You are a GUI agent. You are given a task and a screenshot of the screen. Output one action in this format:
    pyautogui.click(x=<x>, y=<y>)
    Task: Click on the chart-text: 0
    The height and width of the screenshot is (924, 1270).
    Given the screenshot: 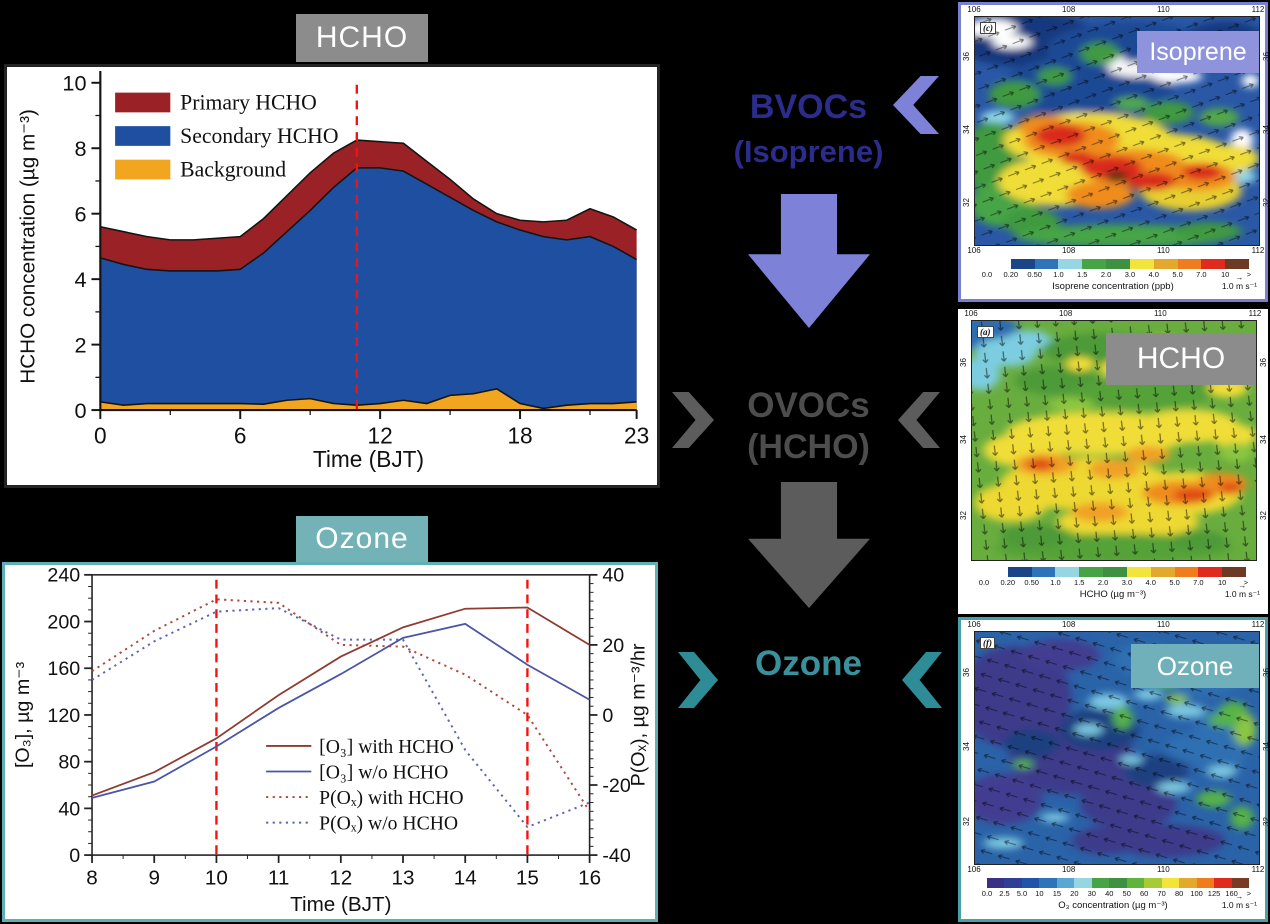 What is the action you would take?
    pyautogui.click(x=100, y=436)
    